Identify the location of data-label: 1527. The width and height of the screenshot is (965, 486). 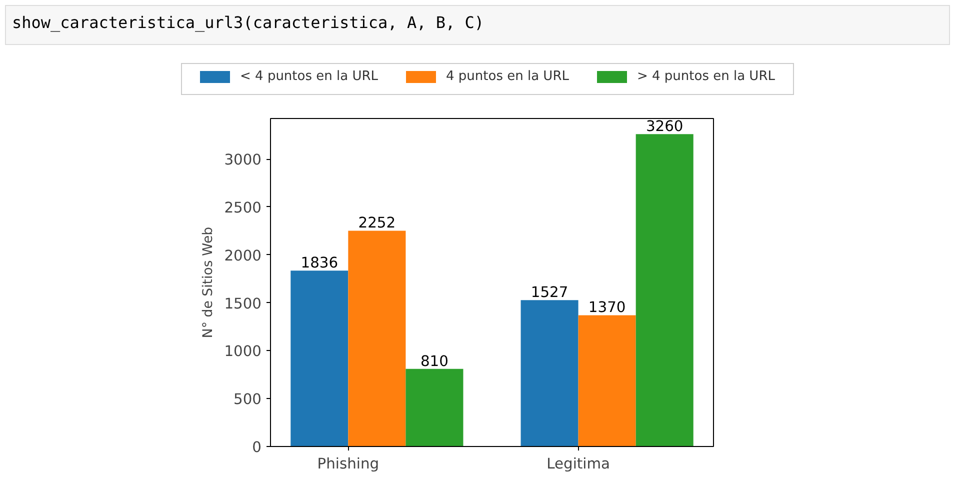
(549, 293).